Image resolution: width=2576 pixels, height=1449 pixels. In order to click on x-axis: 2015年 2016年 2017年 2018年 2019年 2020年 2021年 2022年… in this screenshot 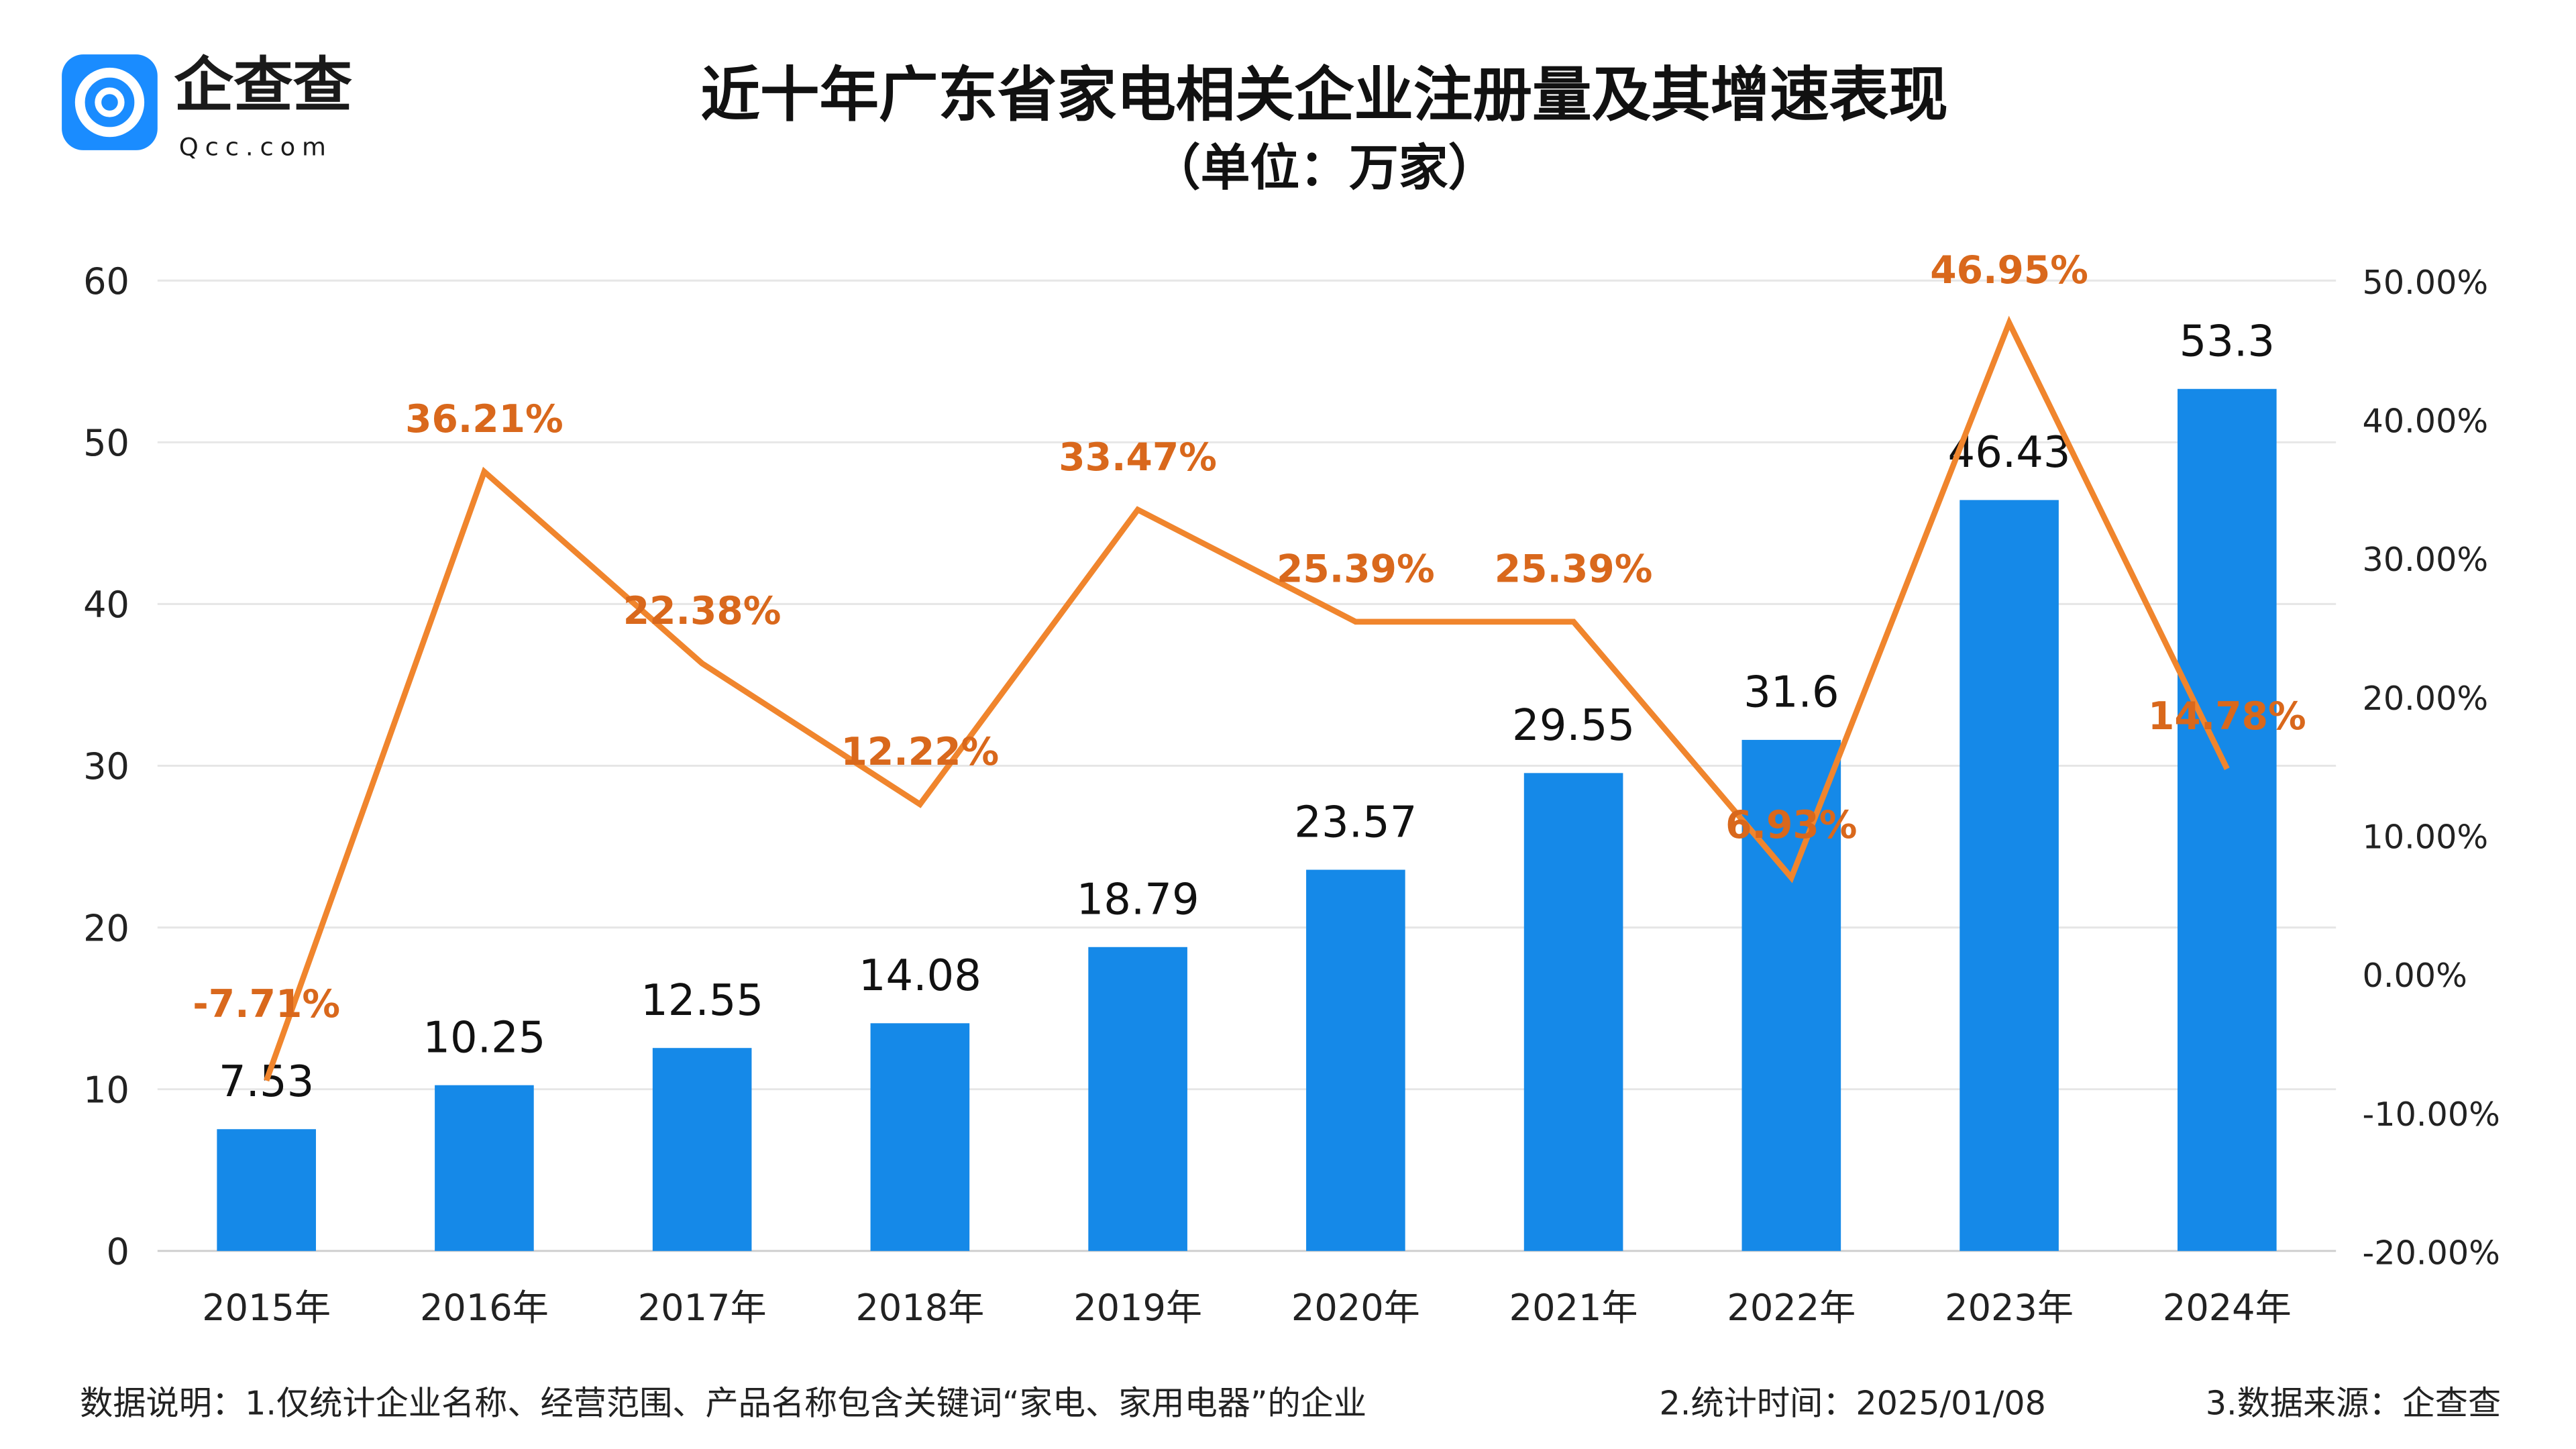, I will do `click(1246, 1308)`.